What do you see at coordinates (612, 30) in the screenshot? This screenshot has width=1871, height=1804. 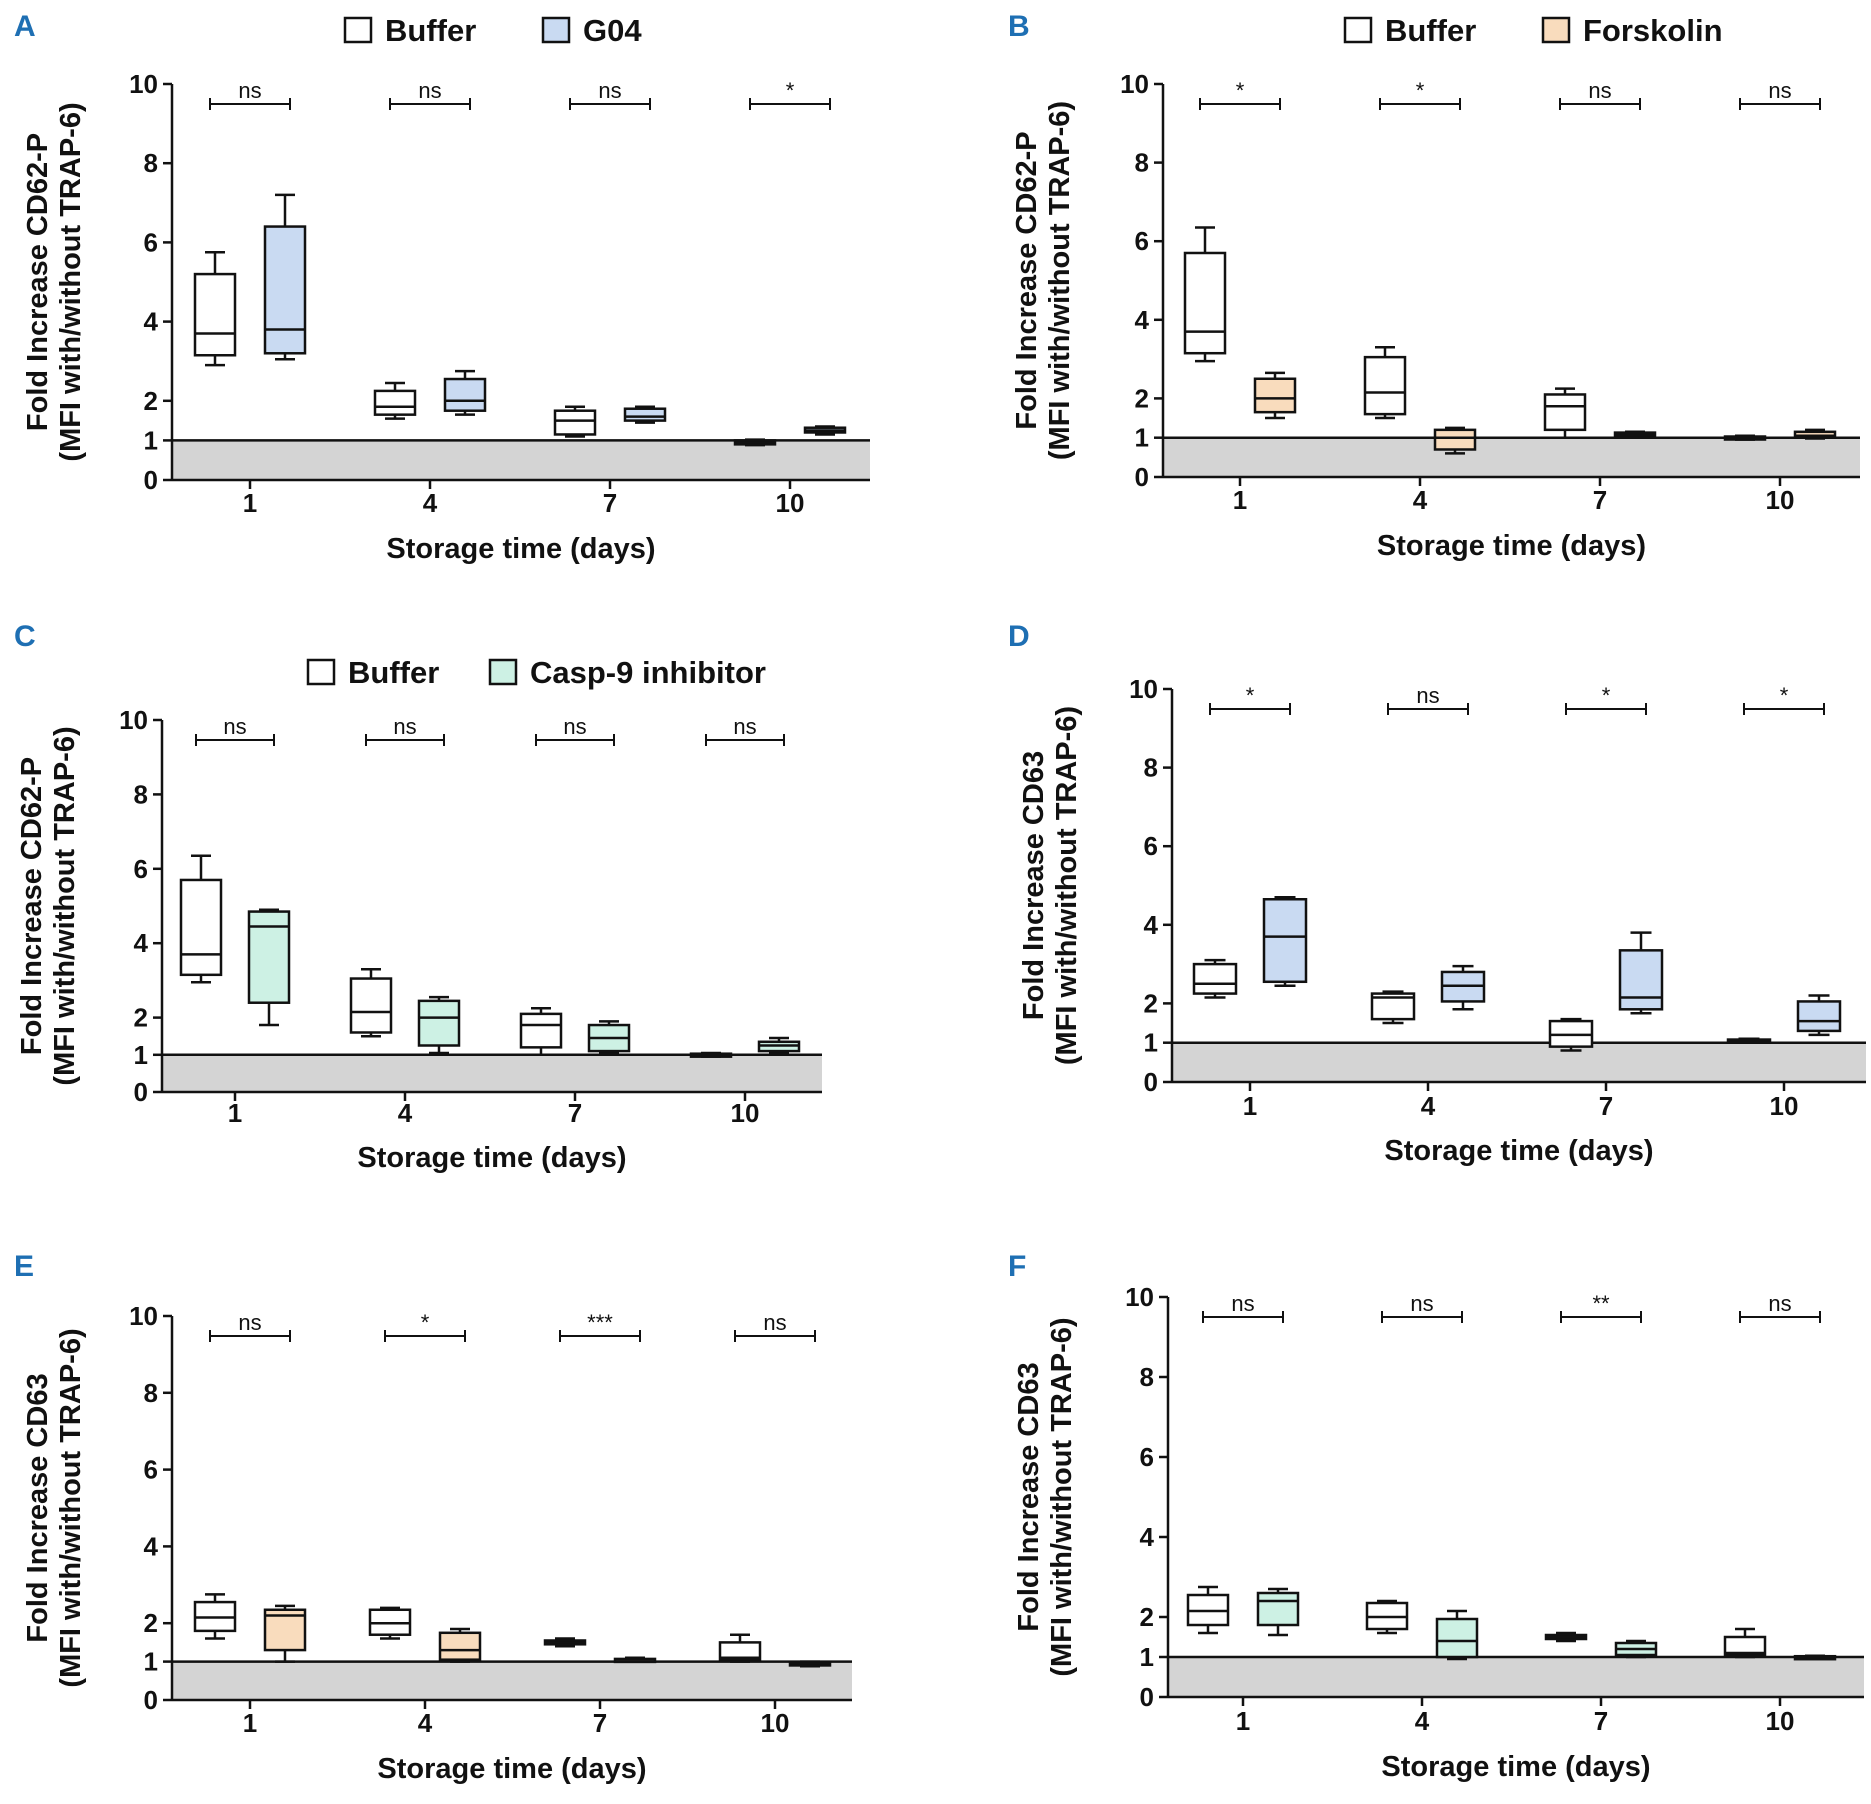 I see `legend-label-1: G04` at bounding box center [612, 30].